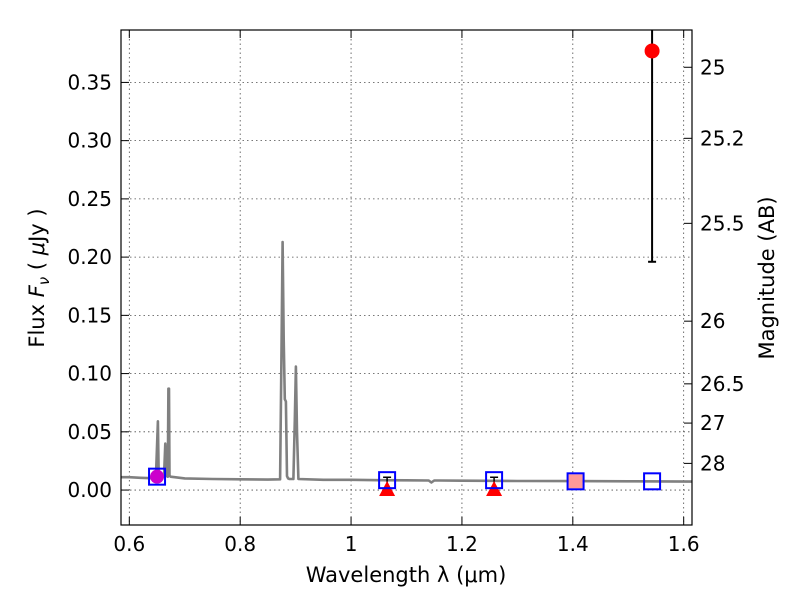 The image size is (800, 600). Describe the element at coordinates (712, 321) in the screenshot. I see `y2-tick-label: 26` at that location.